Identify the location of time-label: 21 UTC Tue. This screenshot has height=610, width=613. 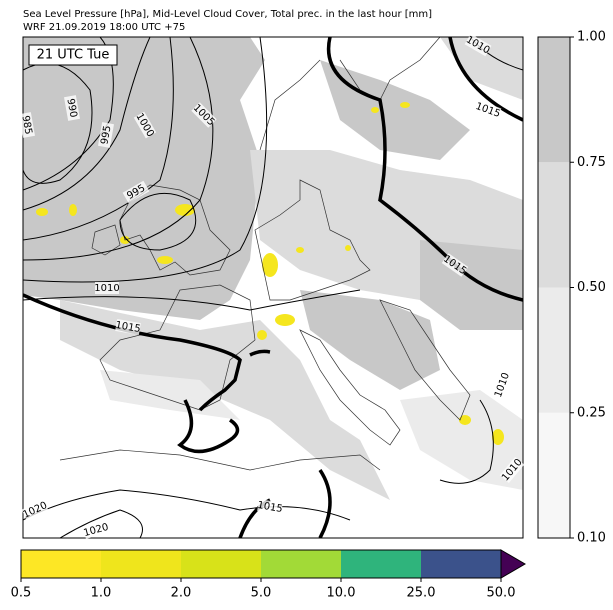
(73, 55).